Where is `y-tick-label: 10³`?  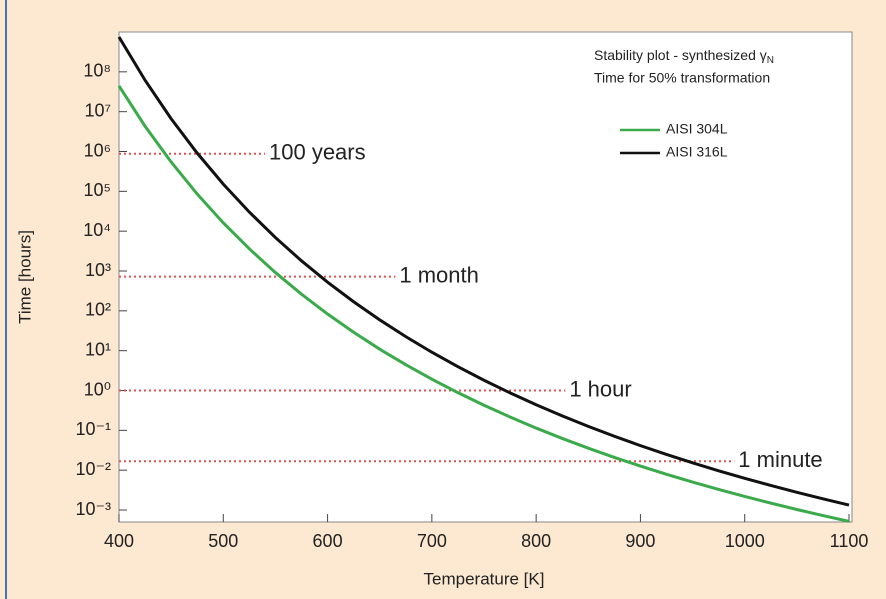 y-tick-label: 10³ is located at coordinates (98, 270).